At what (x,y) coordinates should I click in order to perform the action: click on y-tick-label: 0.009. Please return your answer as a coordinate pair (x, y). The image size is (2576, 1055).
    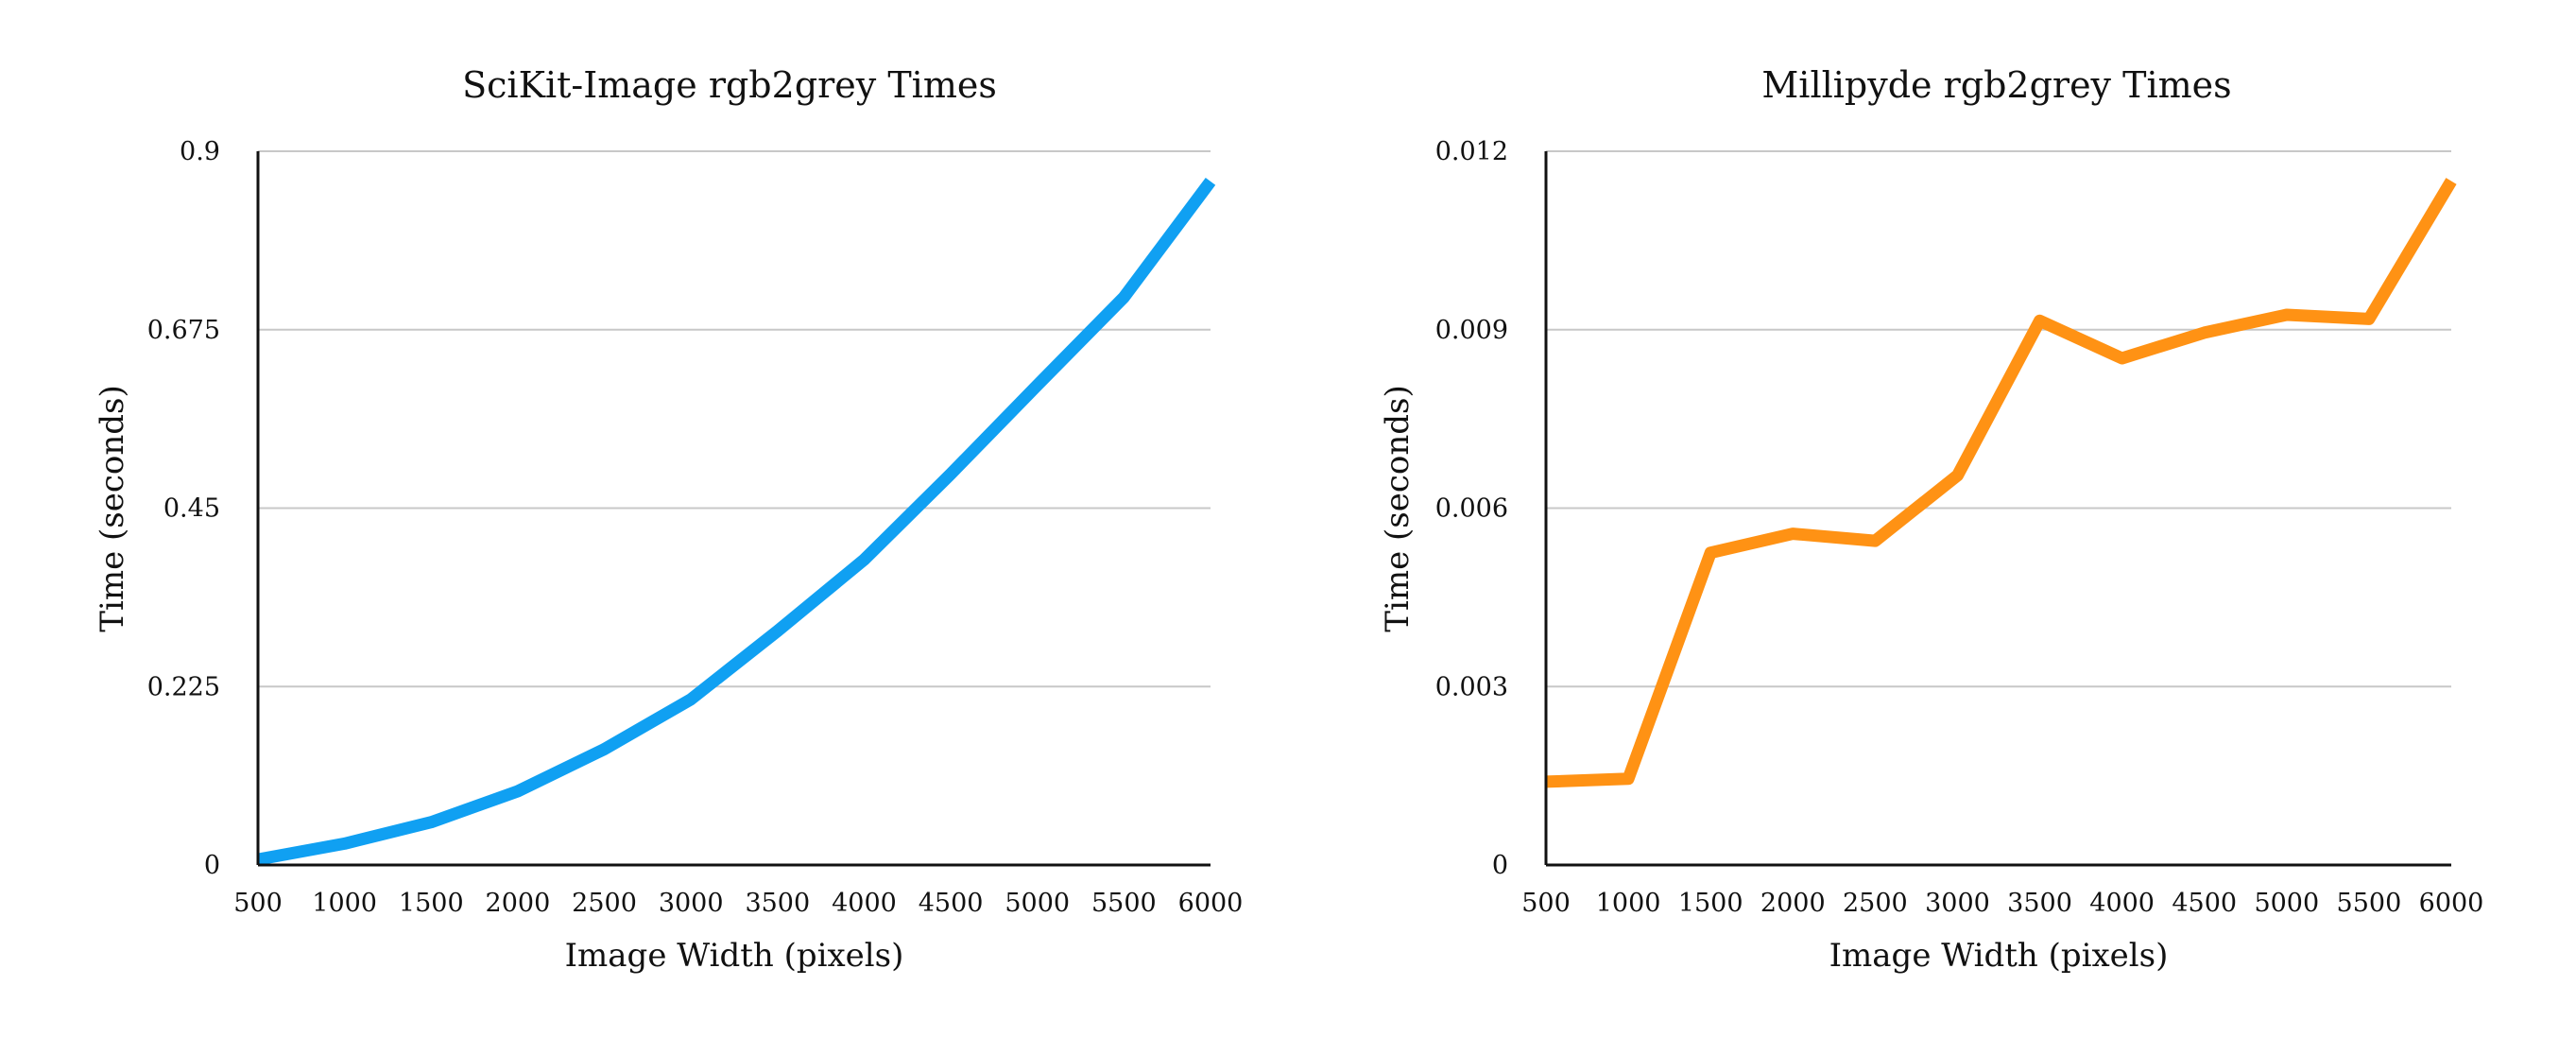
    Looking at the image, I should click on (1471, 330).